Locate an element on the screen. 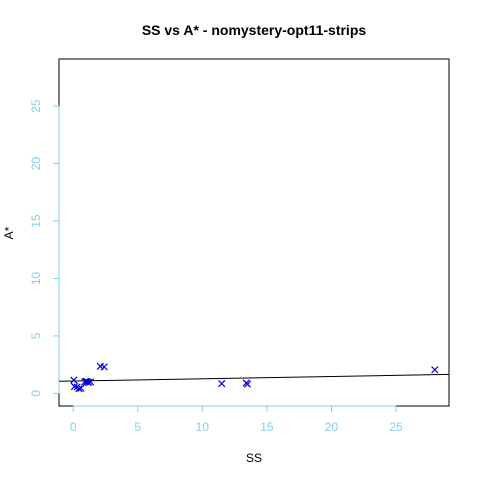  x-tick-label: 20 is located at coordinates (332, 427).